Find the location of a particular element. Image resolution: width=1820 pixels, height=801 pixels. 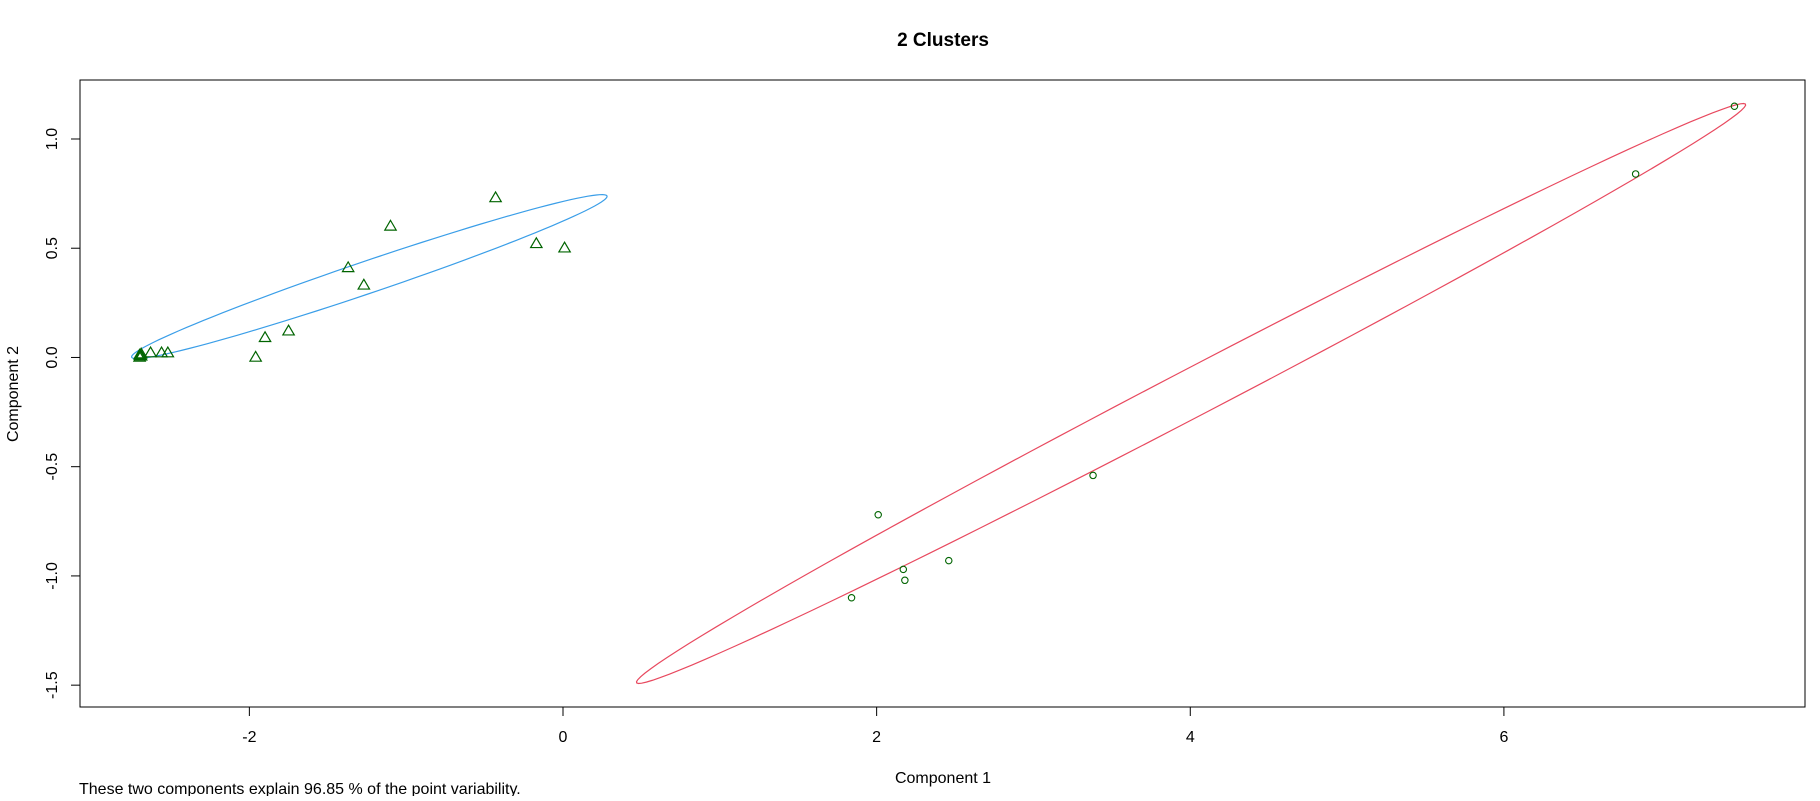

y-tick-label: 0.0 is located at coordinates (52, 357).